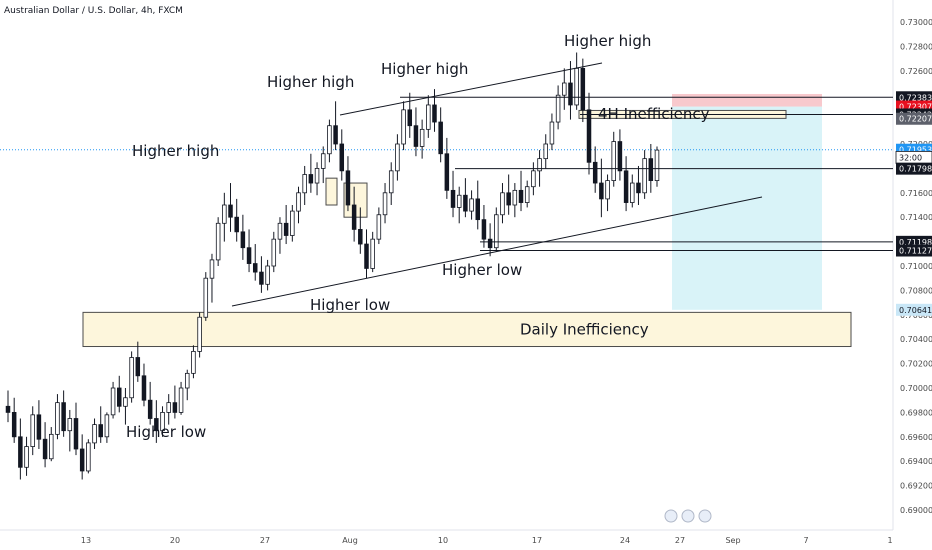  I want to click on price-badge-label: 0.70641, so click(915, 310).